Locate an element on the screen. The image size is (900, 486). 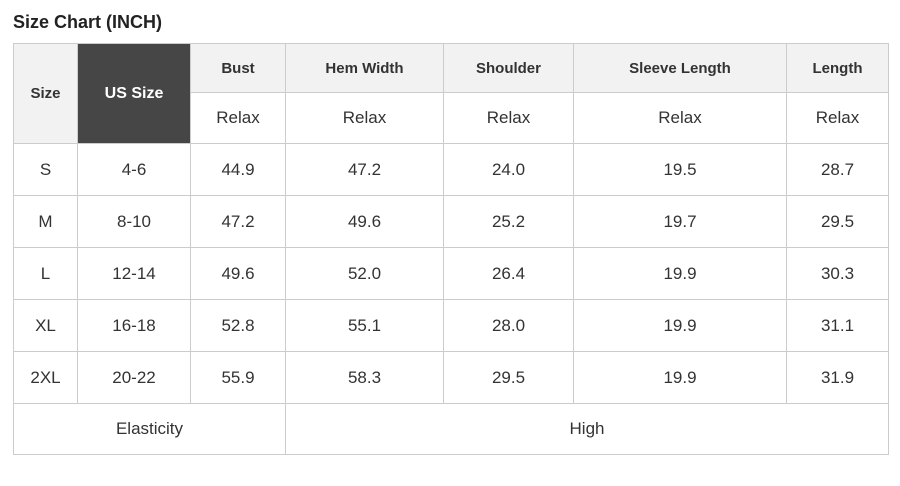
sleeve-length-cell: 19.5 is located at coordinates (680, 169).